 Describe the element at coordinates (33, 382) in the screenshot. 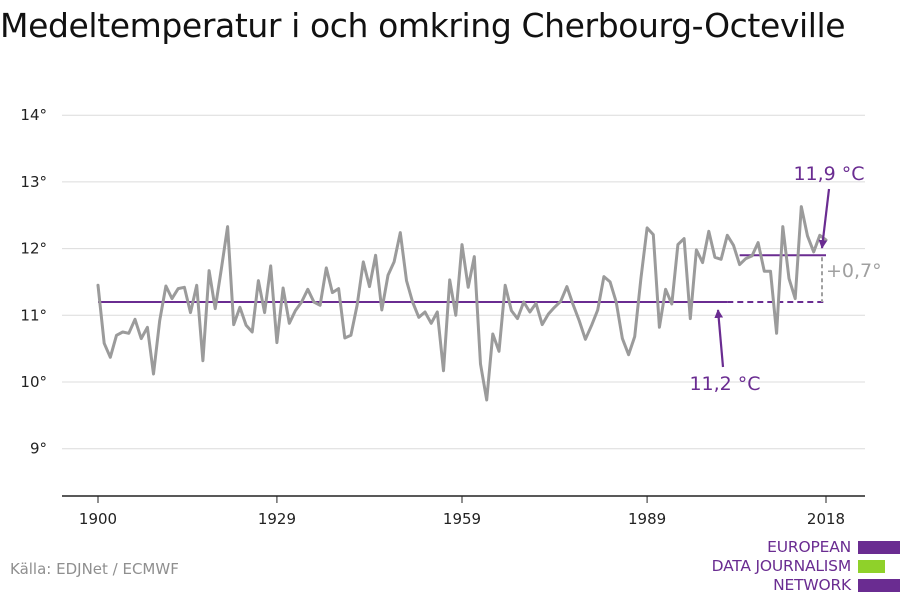

I see `y-tick-label: 10°` at that location.